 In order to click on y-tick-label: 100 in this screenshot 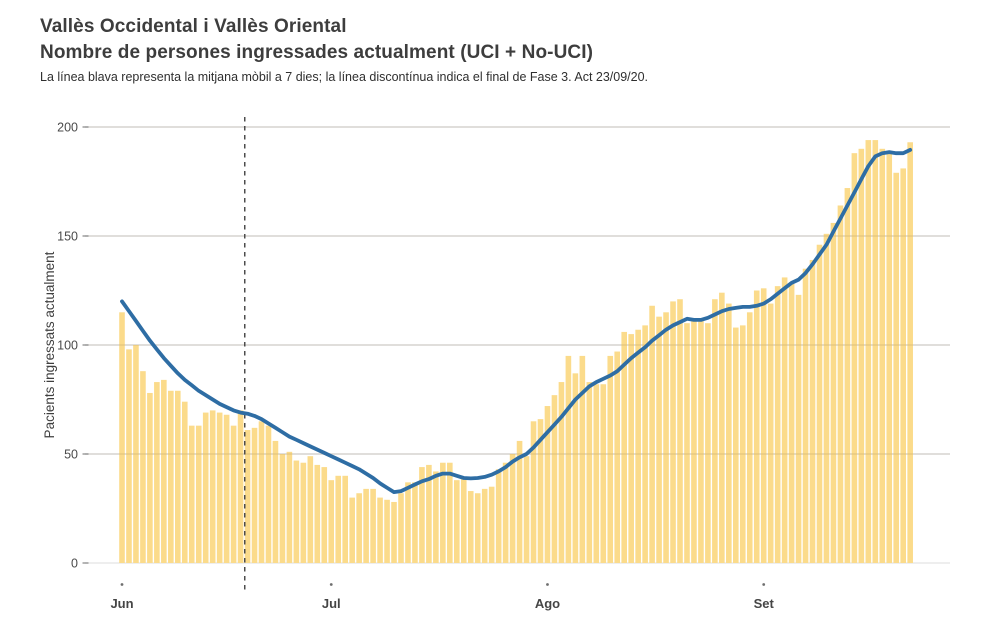, I will do `click(67, 346)`.